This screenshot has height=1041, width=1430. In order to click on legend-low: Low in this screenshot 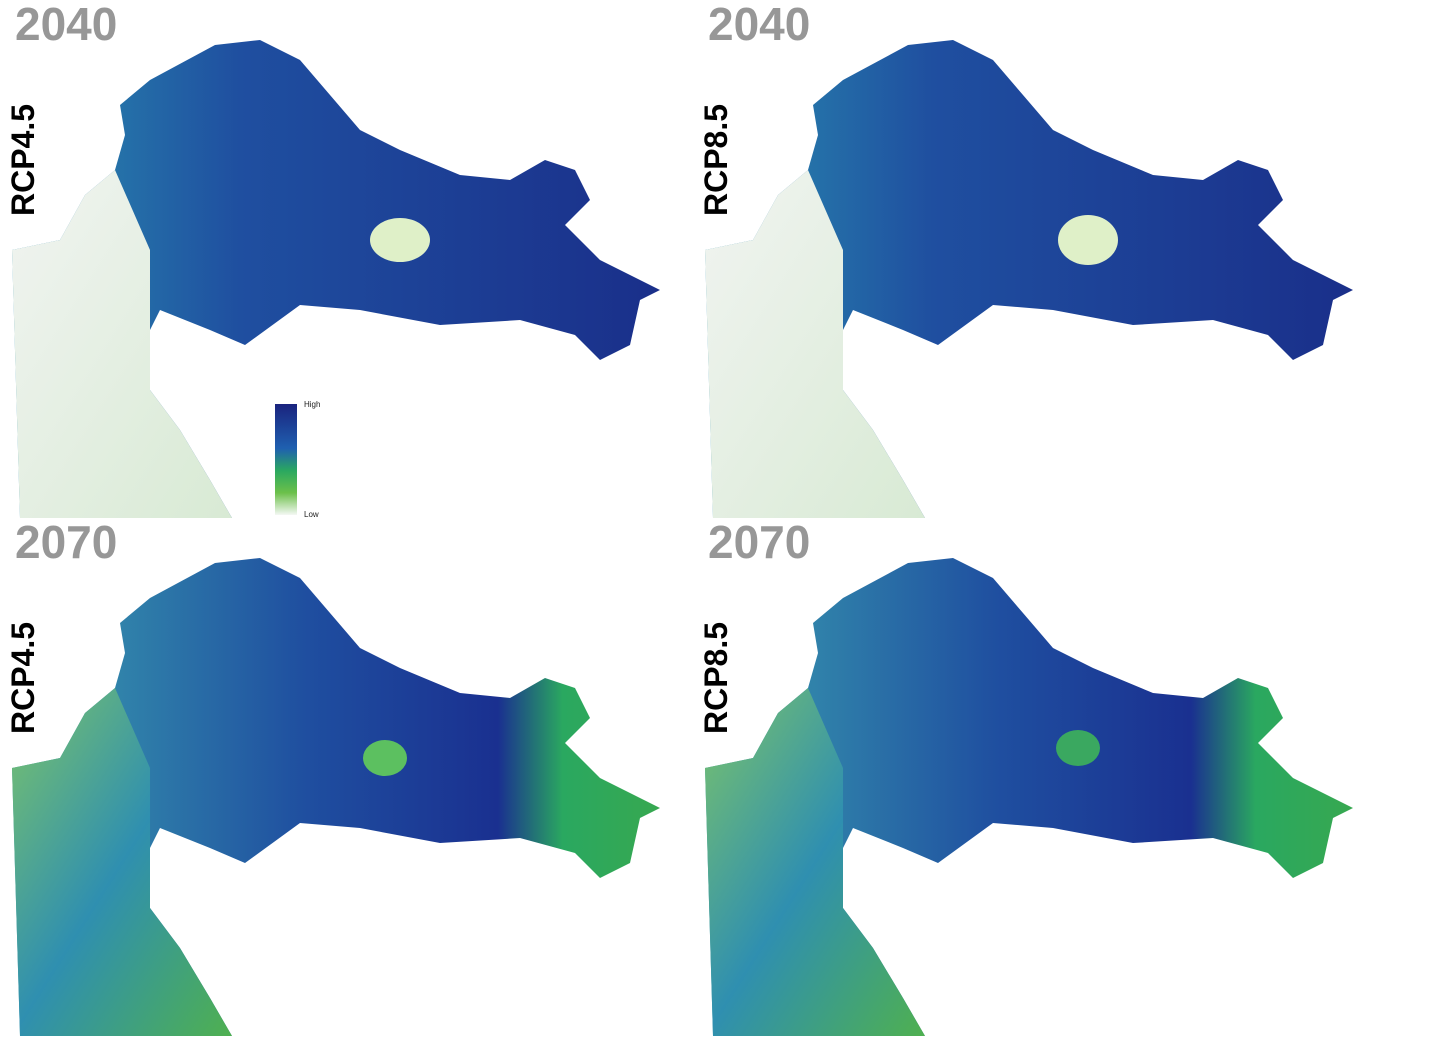, I will do `click(311, 514)`.